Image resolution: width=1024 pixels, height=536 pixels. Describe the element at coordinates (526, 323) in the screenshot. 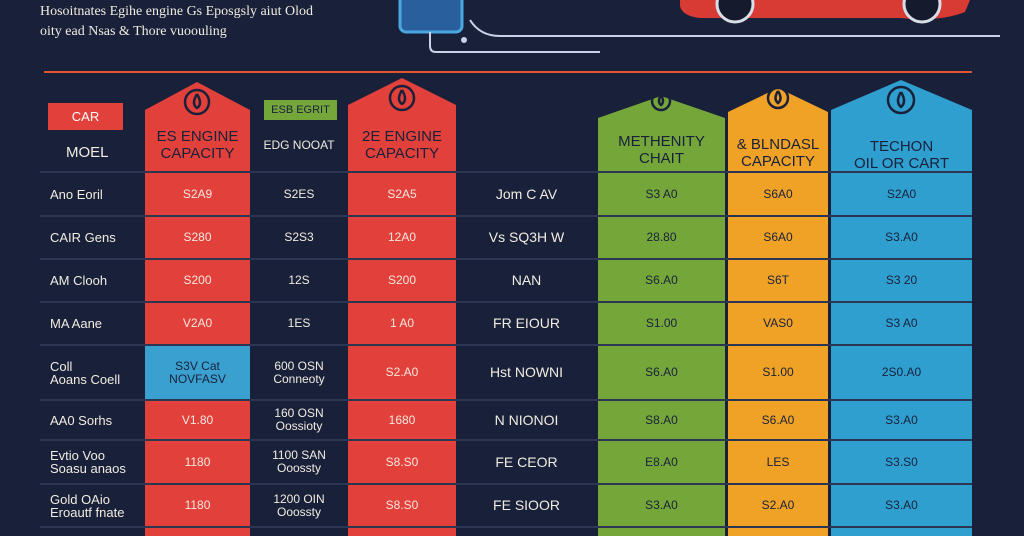

I see `table-cell: FR EIOUR` at that location.